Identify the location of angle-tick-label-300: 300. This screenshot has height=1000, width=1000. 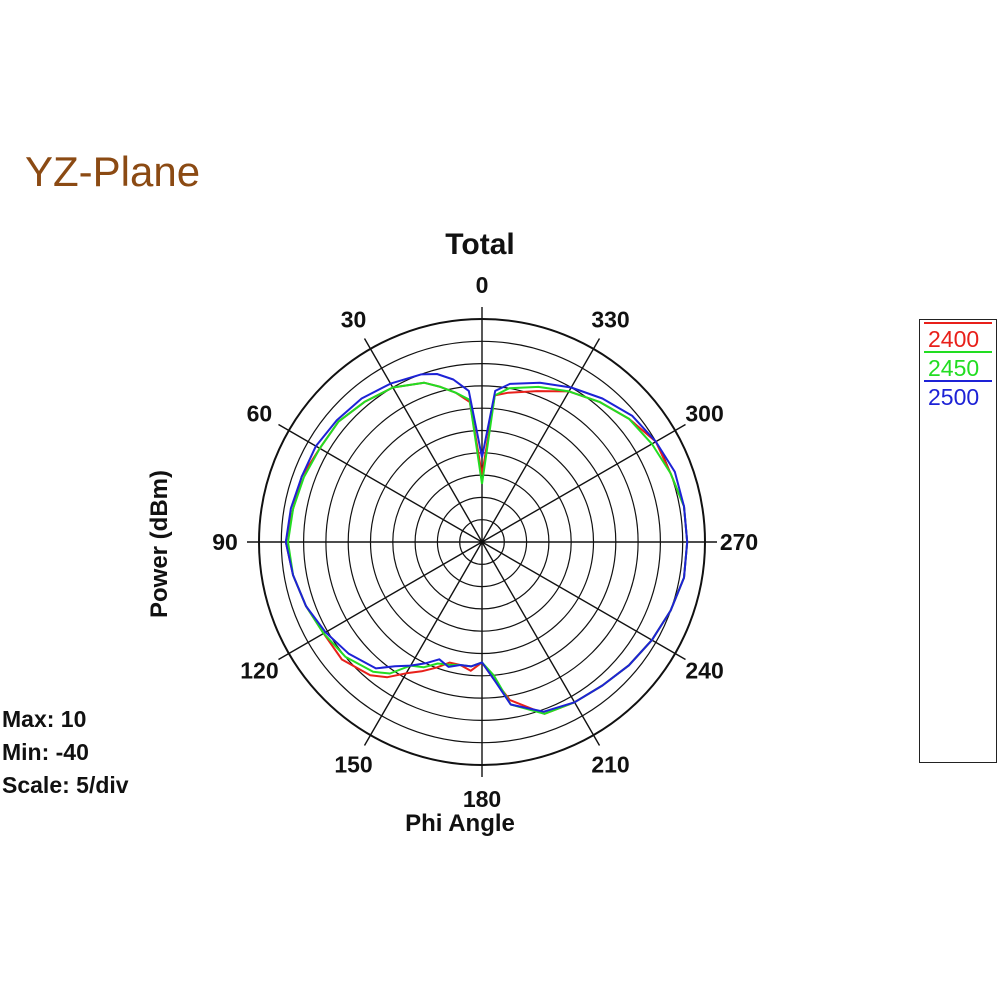
(704, 414).